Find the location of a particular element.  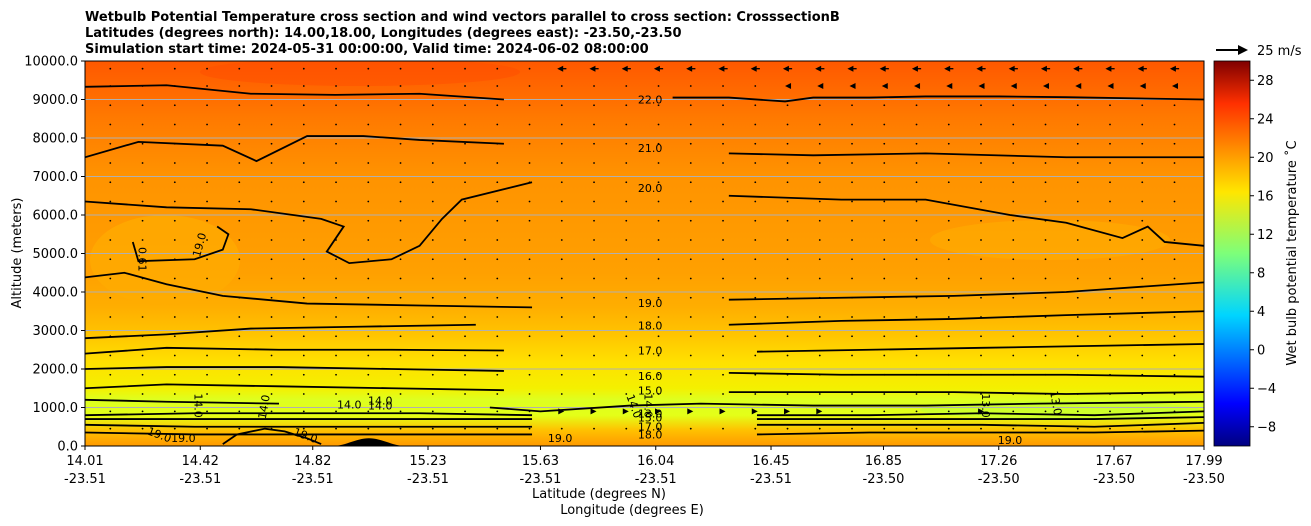

contour-label: 15.0 is located at coordinates (650, 391).